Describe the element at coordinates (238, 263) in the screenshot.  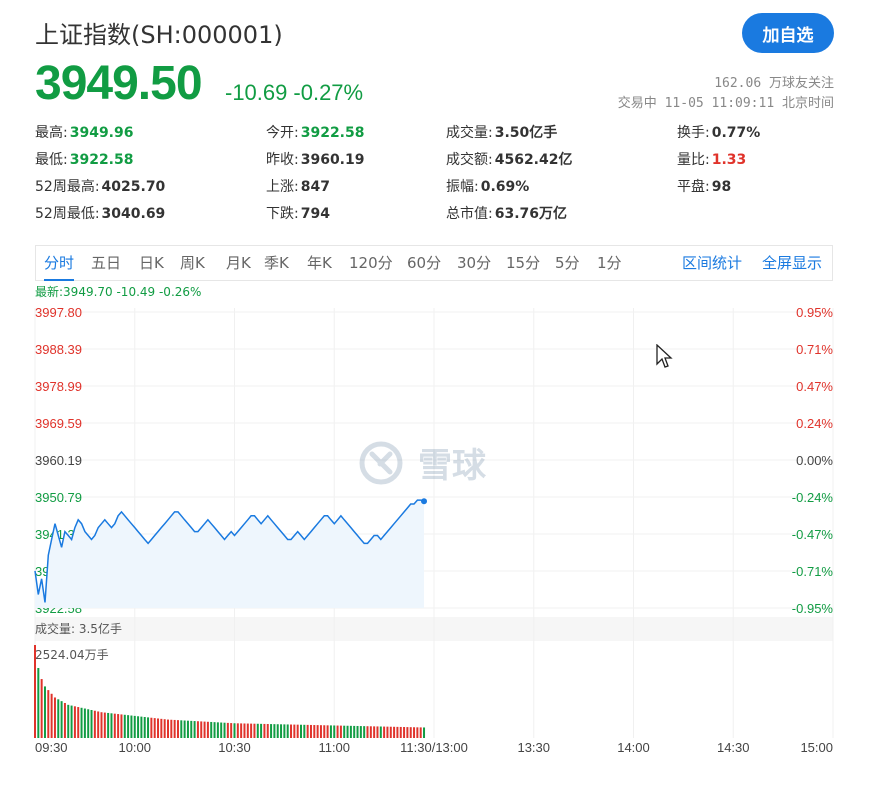
I see `tab-4: 月K` at that location.